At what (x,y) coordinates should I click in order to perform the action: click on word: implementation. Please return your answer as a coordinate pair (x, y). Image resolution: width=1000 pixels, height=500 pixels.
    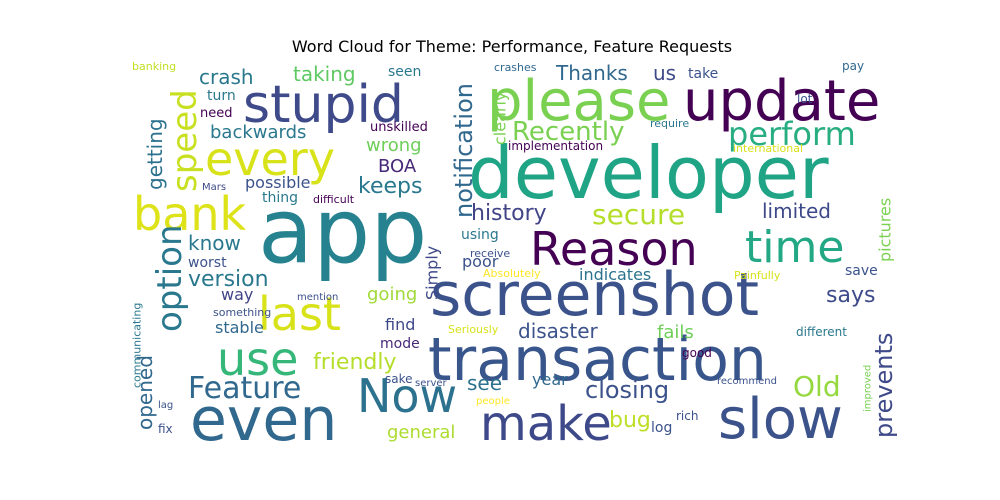
    Looking at the image, I should click on (555, 146).